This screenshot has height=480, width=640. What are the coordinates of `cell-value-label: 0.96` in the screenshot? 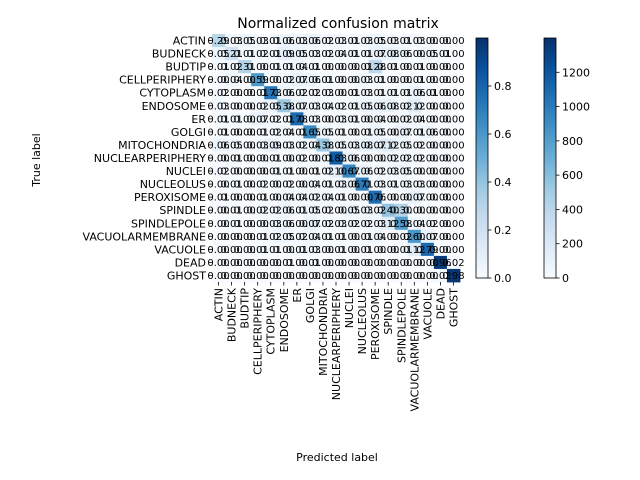 It's located at (440, 263).